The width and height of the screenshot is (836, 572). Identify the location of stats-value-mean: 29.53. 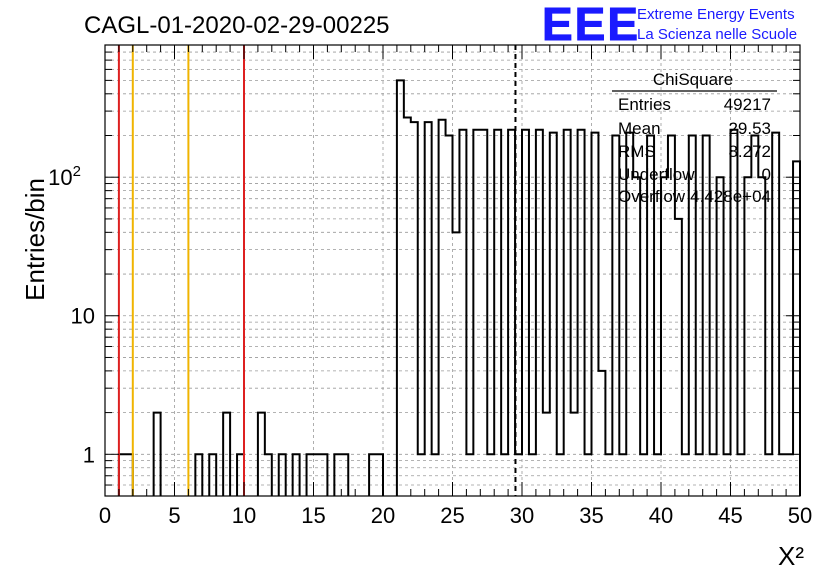
(749, 128).